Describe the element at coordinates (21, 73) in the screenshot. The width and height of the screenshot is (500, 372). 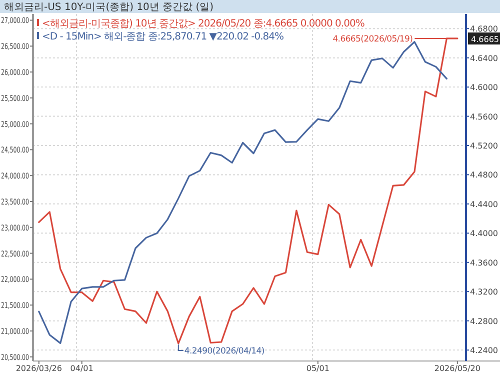
I see `y-tick-label: 26,000.00` at that location.